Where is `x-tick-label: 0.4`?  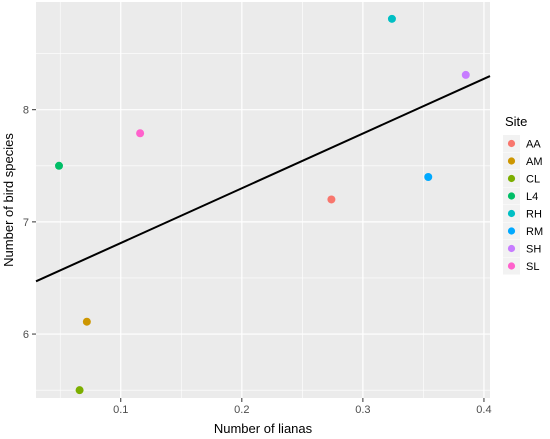 x-tick-label: 0.4 is located at coordinates (483, 410).